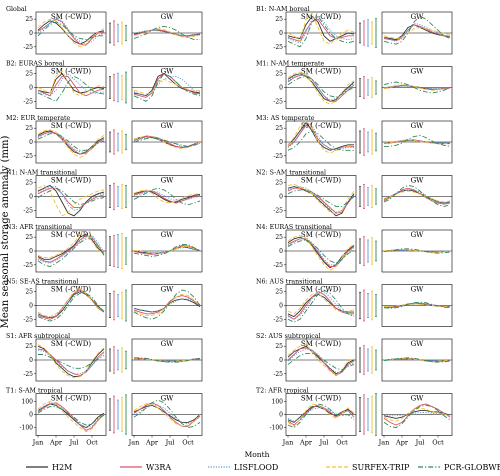 The height and width of the screenshot is (476, 500). I want to click on legend-item-surfex-trip: SURFEX-TRIP, so click(368, 467).